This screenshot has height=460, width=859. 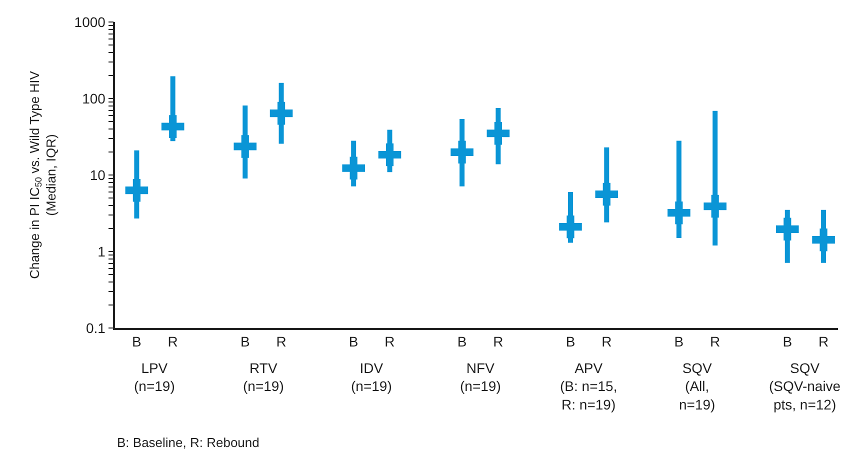 What do you see at coordinates (102, 251) in the screenshot?
I see `y-tick-label: 1` at bounding box center [102, 251].